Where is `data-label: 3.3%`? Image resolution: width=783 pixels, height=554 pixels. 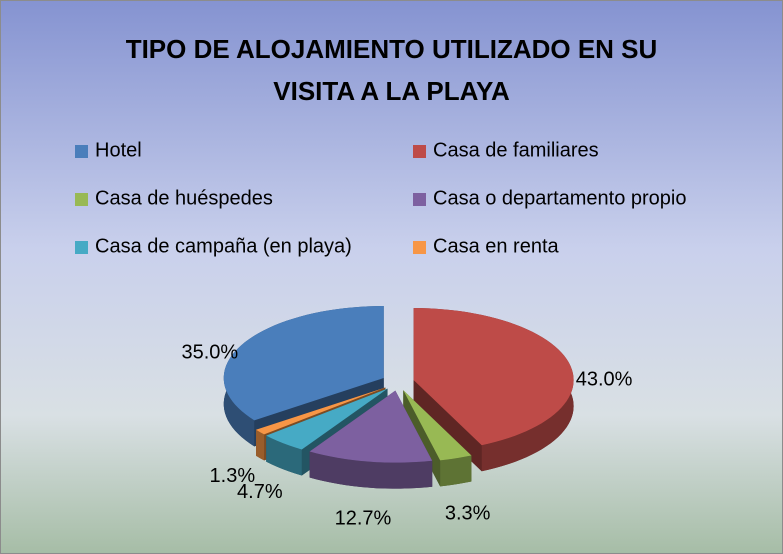
data-label: 3.3% is located at coordinates (468, 513).